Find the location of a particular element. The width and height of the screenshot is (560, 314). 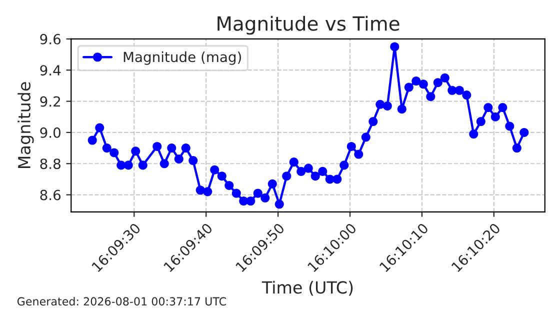

y-tick-label: 8.8 is located at coordinates (50, 164).